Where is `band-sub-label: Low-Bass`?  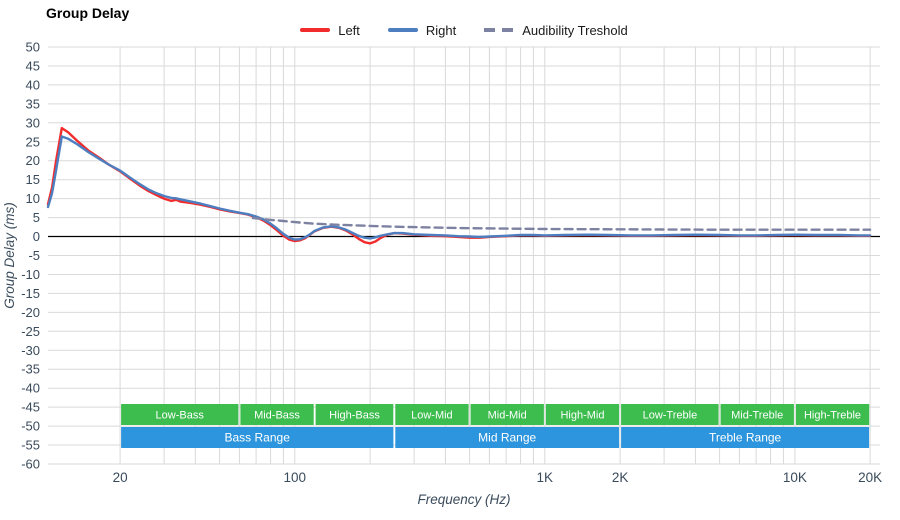
band-sub-label: Low-Bass is located at coordinates (180, 416).